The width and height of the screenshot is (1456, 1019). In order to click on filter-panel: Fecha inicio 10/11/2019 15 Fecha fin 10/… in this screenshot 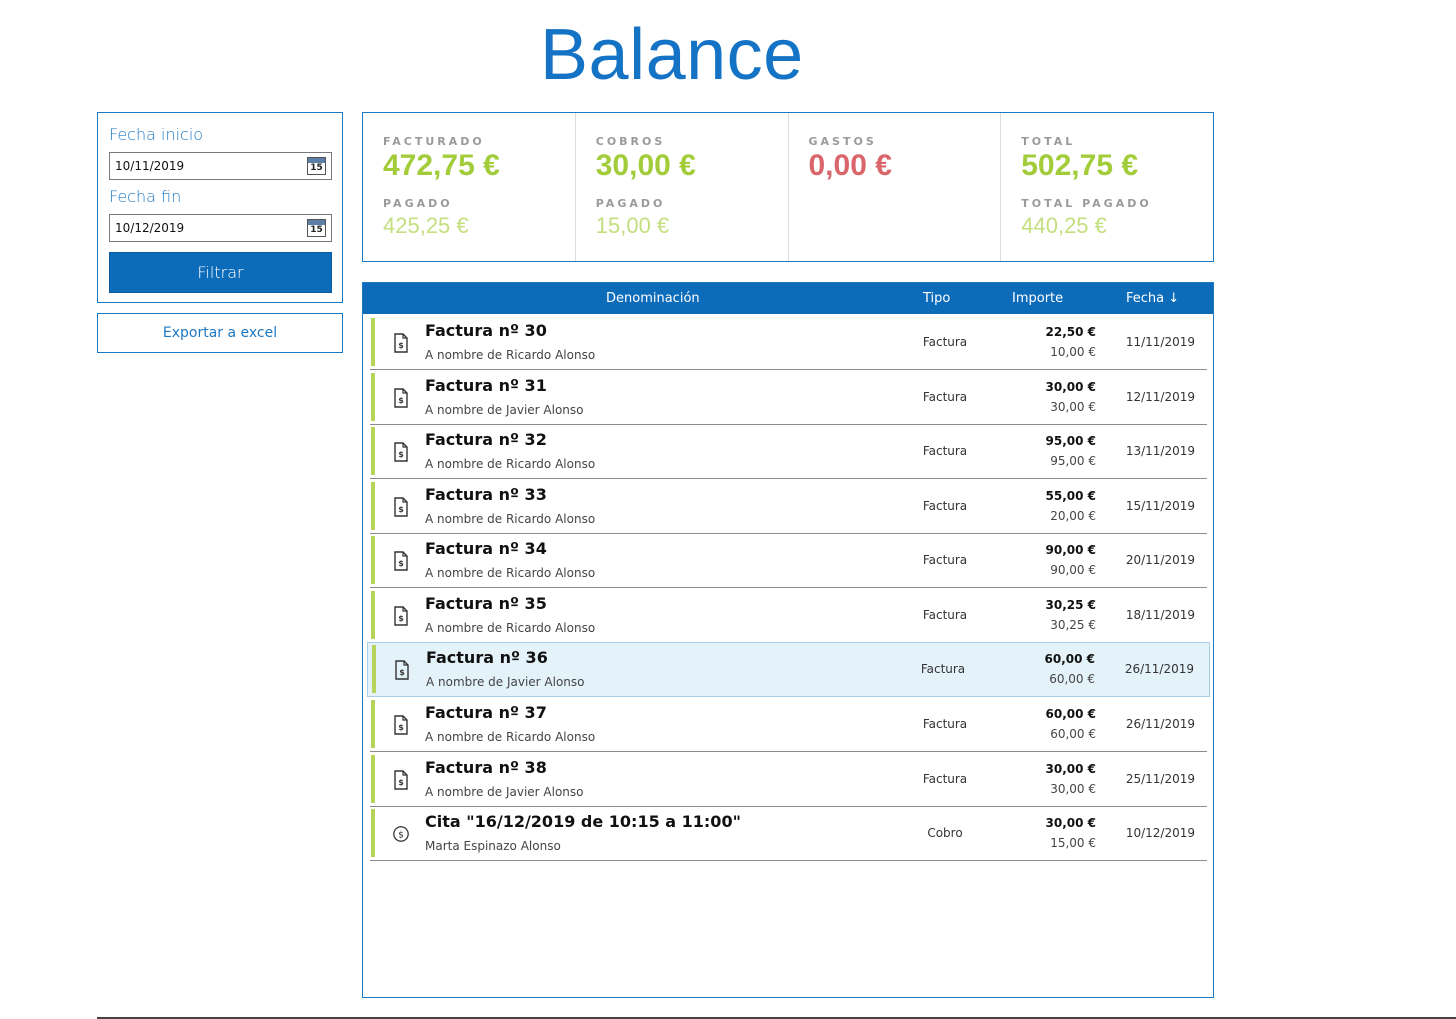, I will do `click(220, 207)`.